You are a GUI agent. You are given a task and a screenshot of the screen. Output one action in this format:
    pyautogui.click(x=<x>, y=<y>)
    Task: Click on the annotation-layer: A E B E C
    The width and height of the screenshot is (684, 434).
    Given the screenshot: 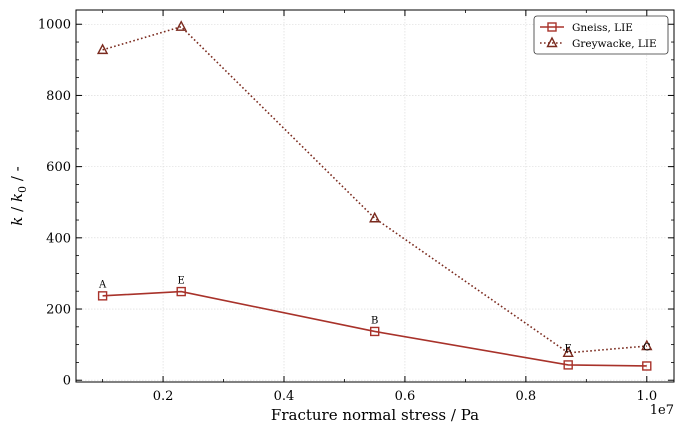 What is the action you would take?
    pyautogui.click(x=374, y=314)
    